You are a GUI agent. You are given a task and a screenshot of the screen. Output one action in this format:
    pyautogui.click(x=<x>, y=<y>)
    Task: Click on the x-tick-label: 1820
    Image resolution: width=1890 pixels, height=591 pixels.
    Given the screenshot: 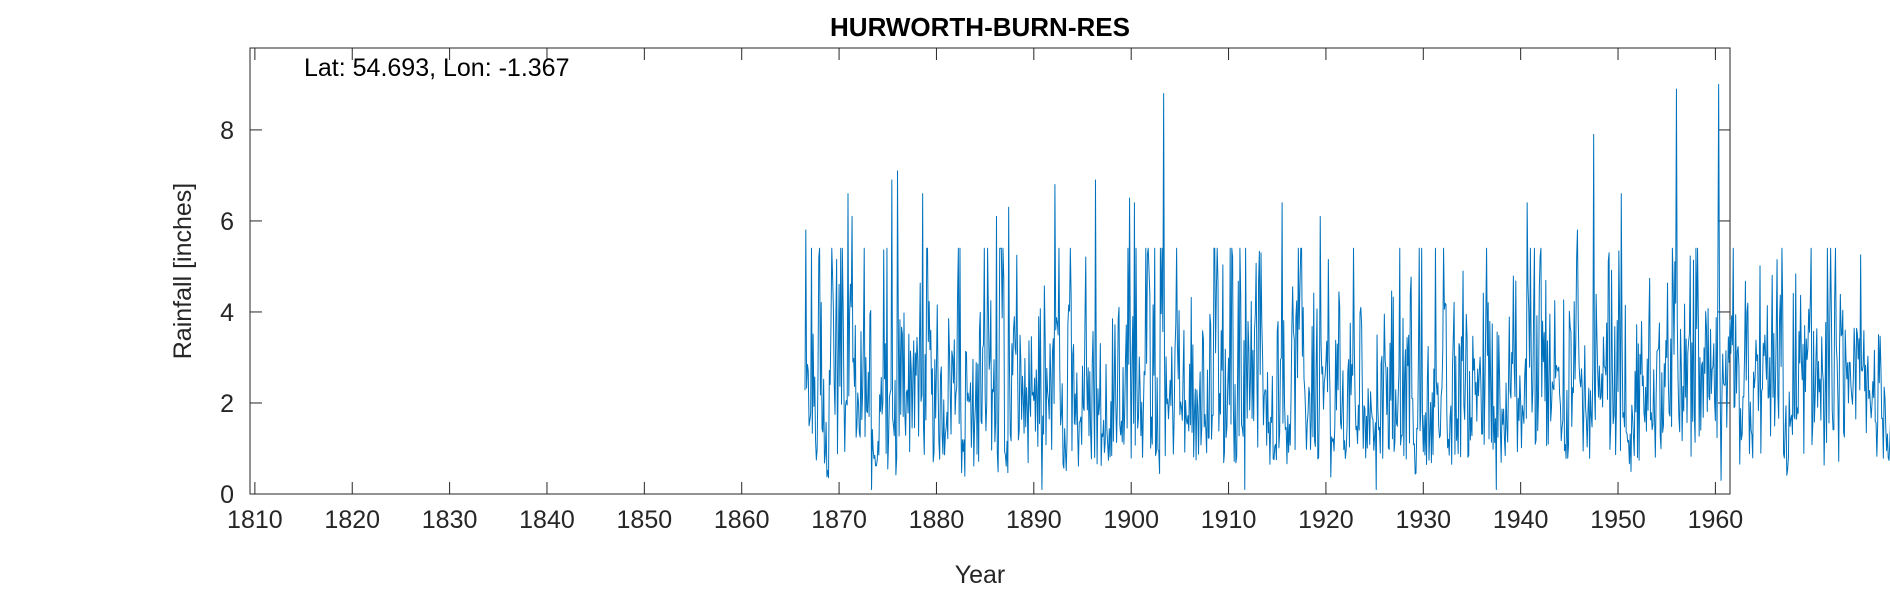 What is the action you would take?
    pyautogui.click(x=352, y=520)
    